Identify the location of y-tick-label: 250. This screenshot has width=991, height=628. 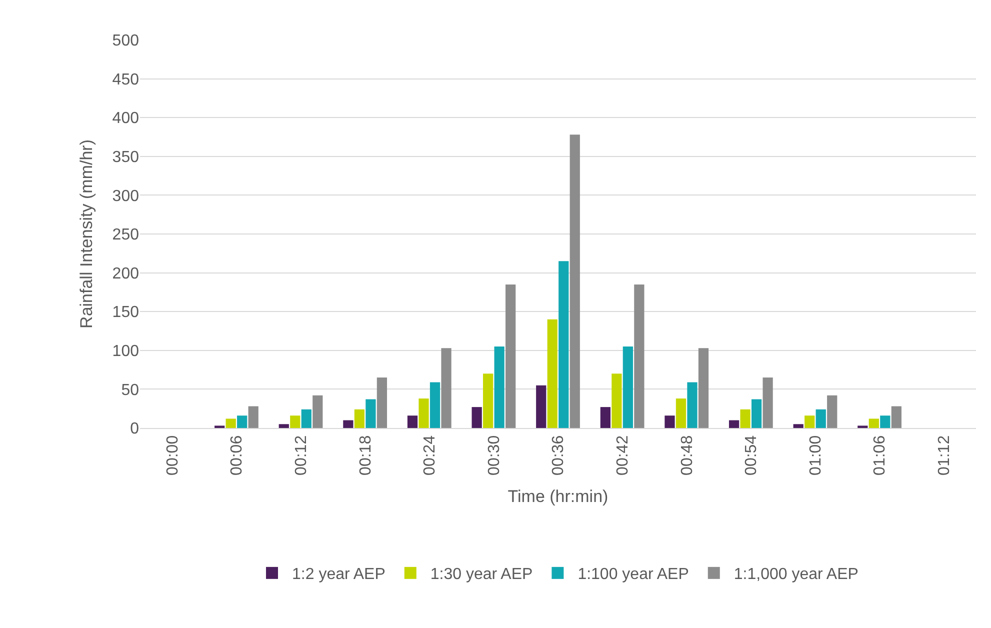
(126, 235).